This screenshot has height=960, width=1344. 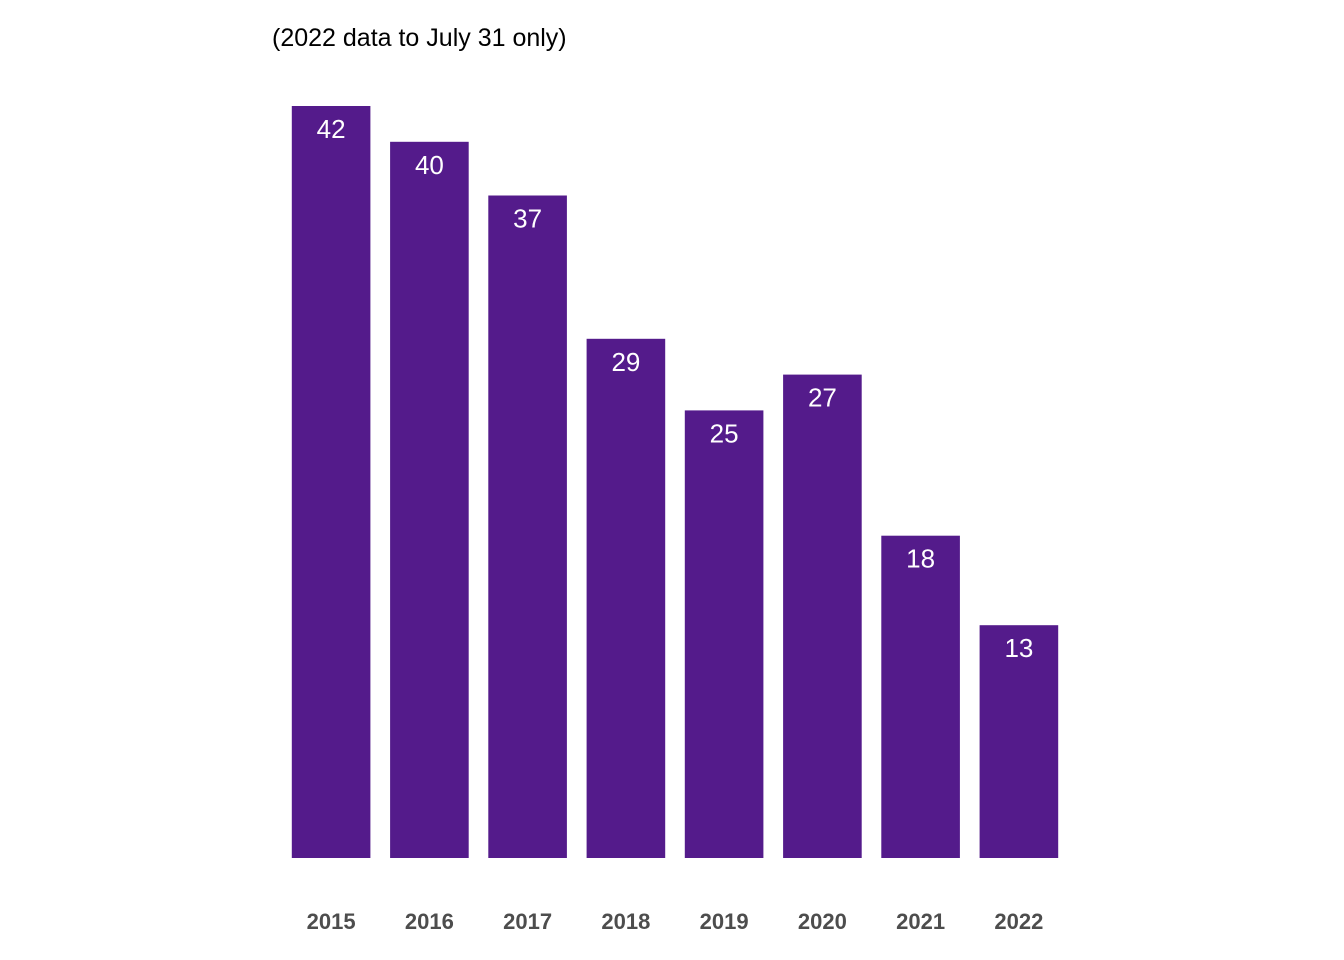 I want to click on value-label-2021: 18, so click(x=920, y=559).